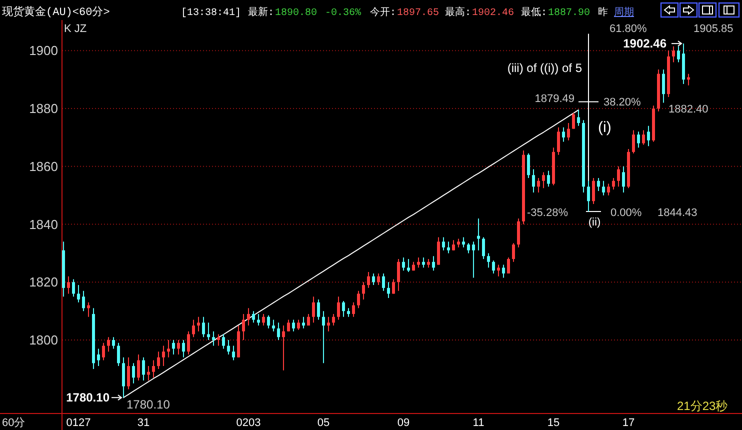 The width and height of the screenshot is (742, 430). I want to click on annotation: (i), so click(605, 127).